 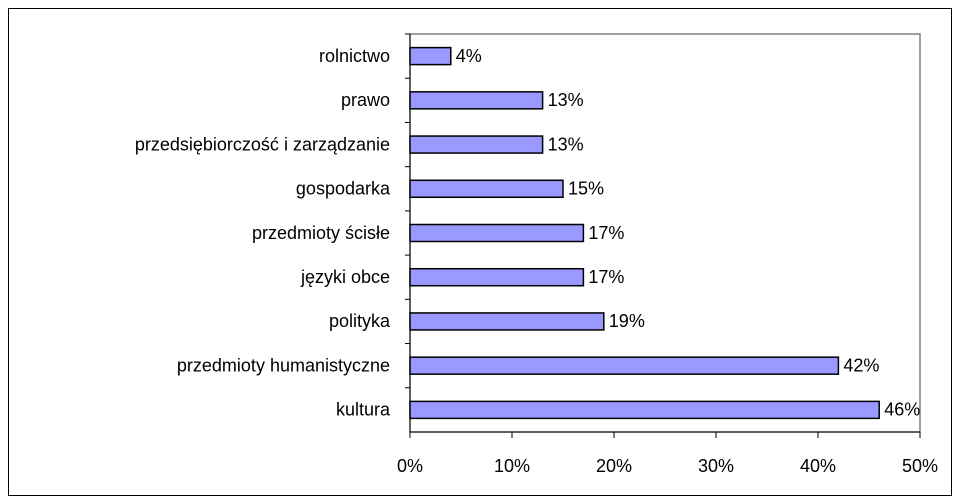 What do you see at coordinates (262, 144) in the screenshot?
I see `y-tick-label: przedsiębiorczość i zarządzanie` at bounding box center [262, 144].